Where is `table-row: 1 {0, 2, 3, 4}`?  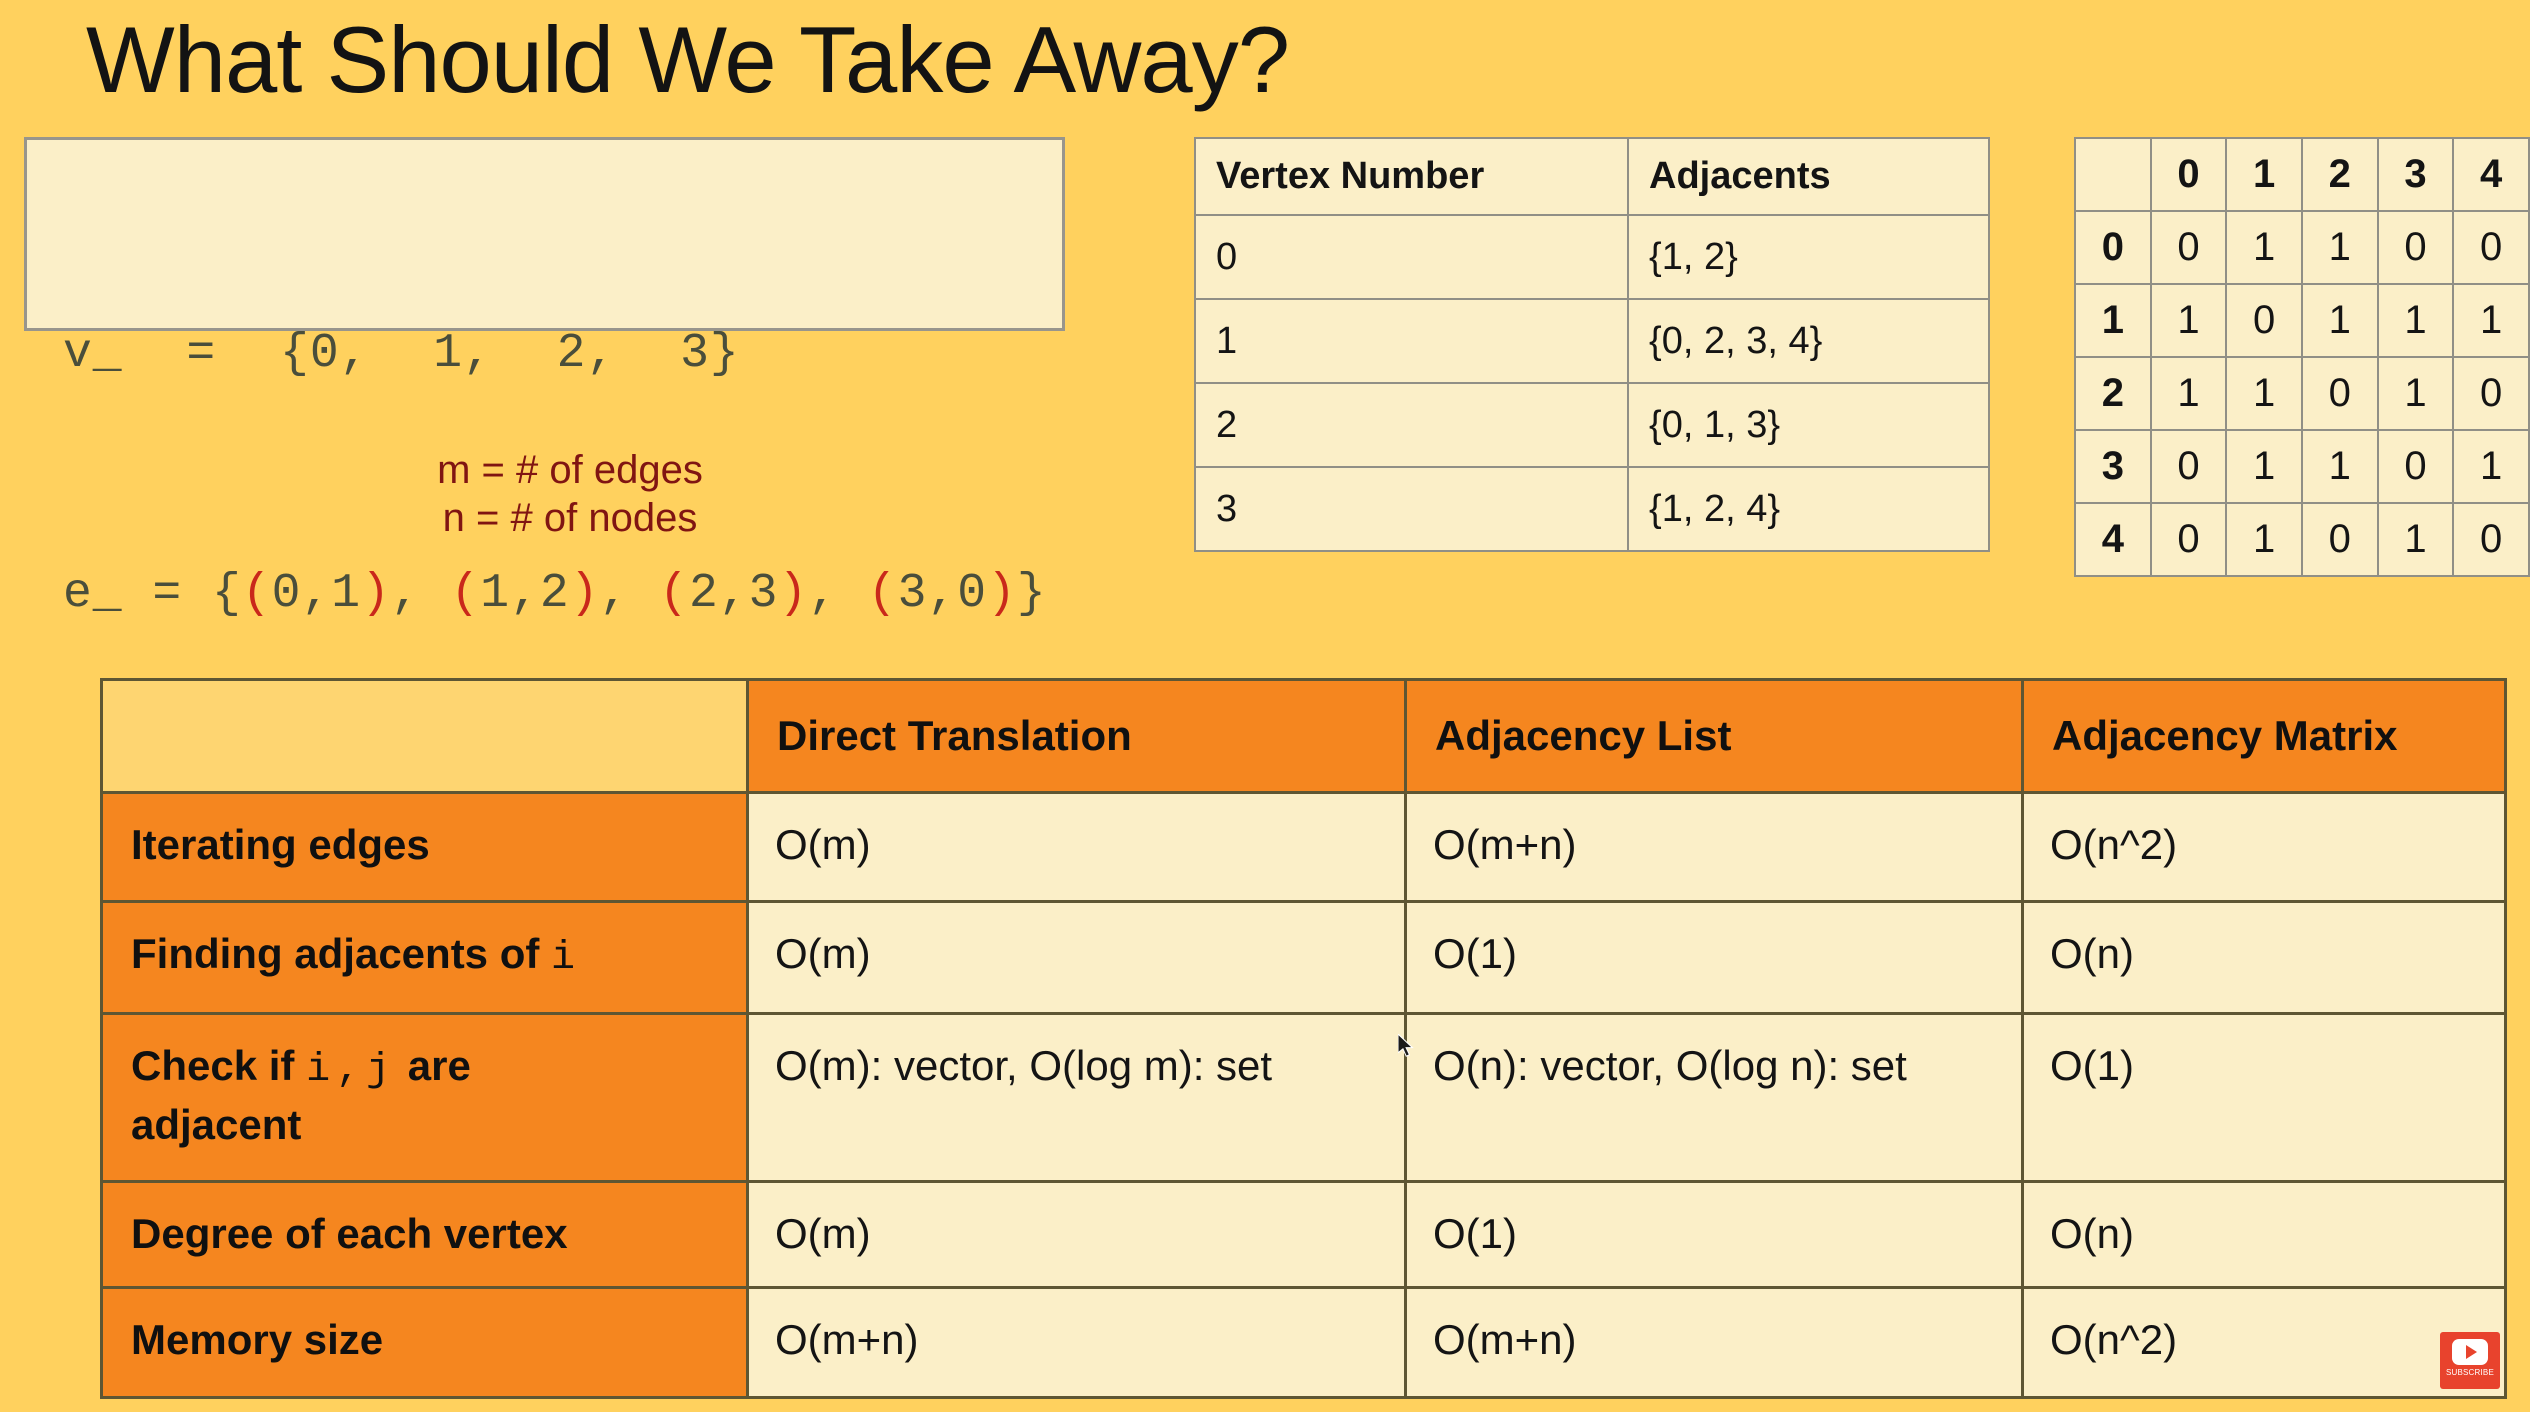 table-row: 1 {0, 2, 3, 4} is located at coordinates (1592, 341).